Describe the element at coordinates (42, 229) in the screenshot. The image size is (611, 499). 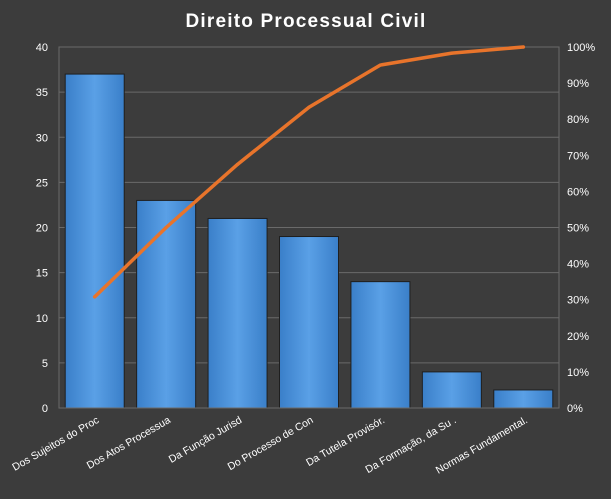
I see `y-tick-label: 20` at that location.